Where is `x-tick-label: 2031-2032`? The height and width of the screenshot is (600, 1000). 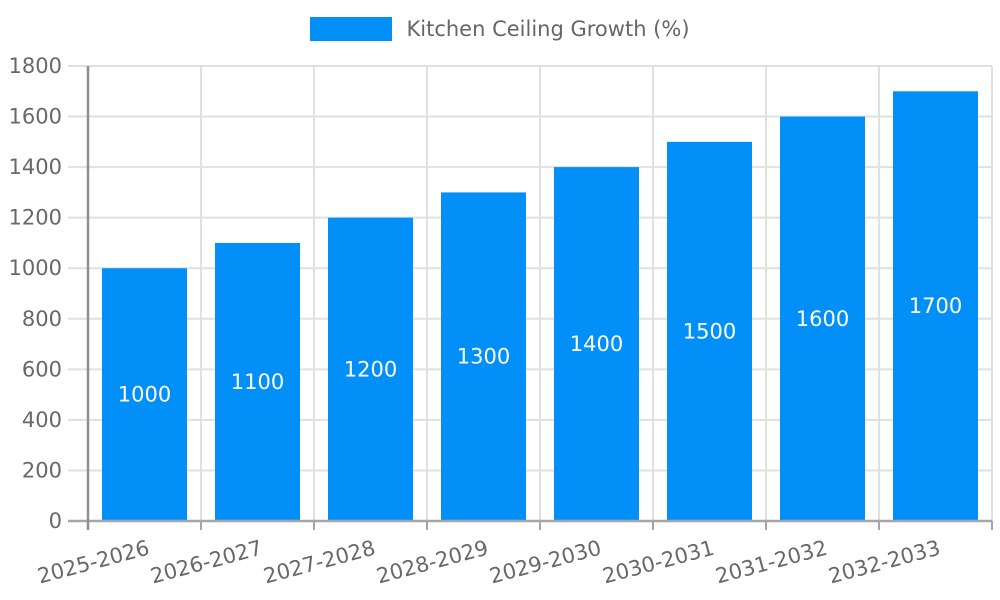 x-tick-label: 2031-2032 is located at coordinates (771, 562).